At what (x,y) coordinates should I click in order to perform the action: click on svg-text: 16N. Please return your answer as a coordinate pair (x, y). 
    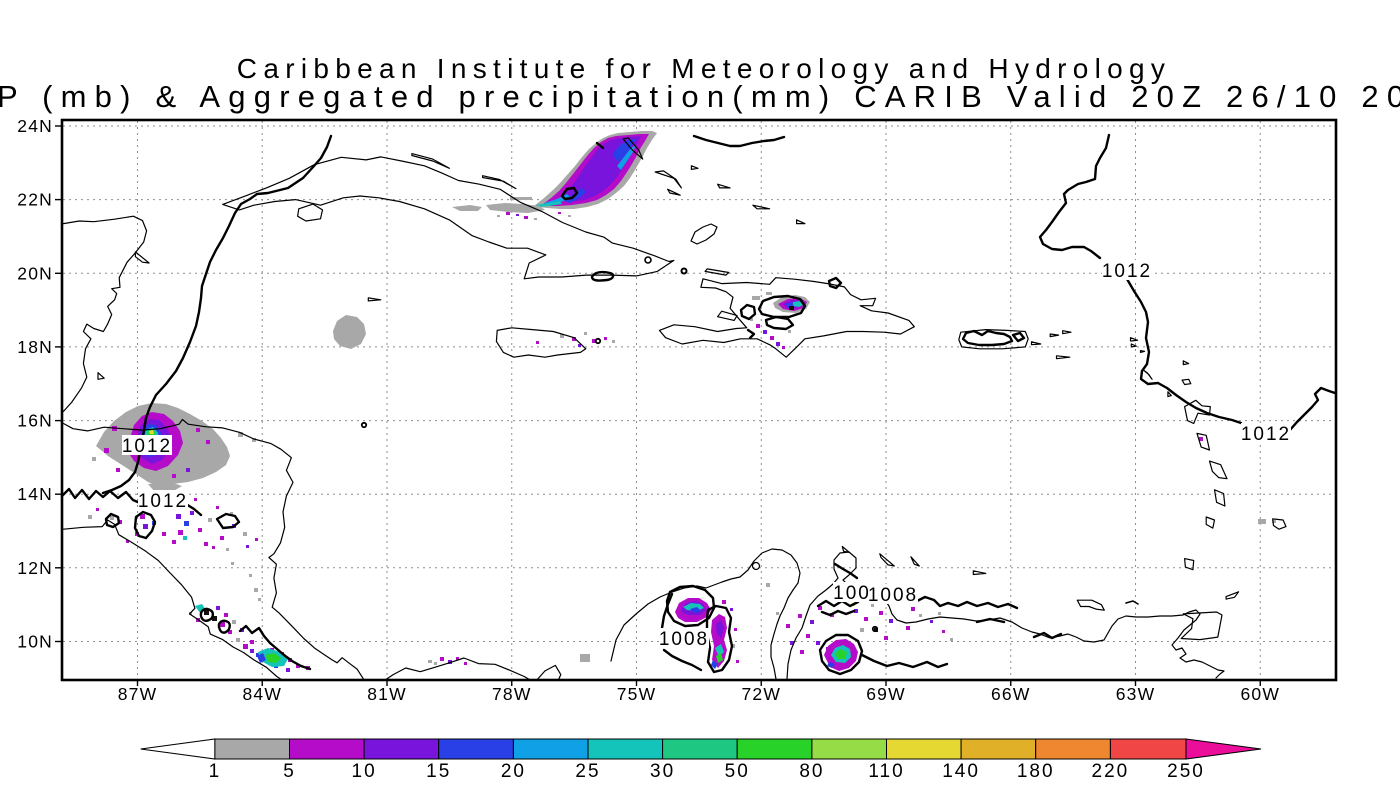
    Looking at the image, I should click on (35, 421).